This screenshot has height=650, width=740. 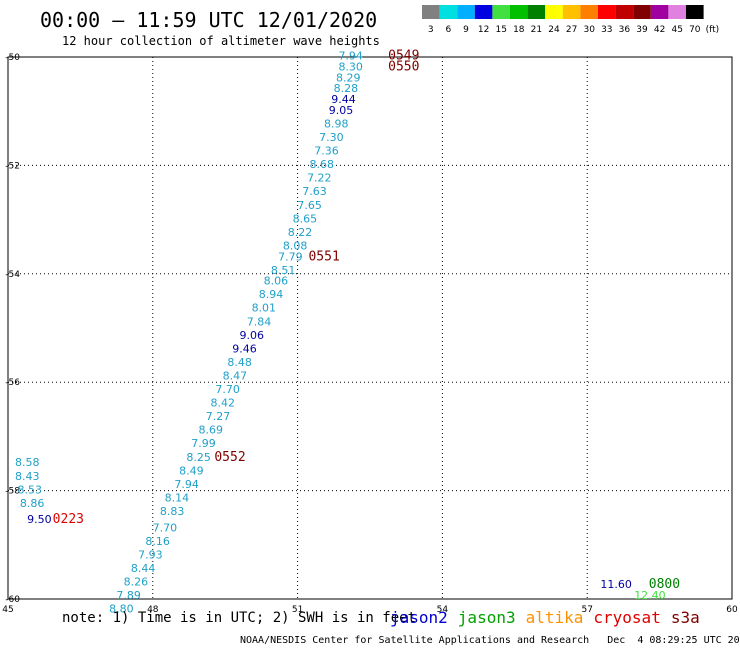 What do you see at coordinates (27, 476) in the screenshot?
I see `swh-label: 8.43` at bounding box center [27, 476].